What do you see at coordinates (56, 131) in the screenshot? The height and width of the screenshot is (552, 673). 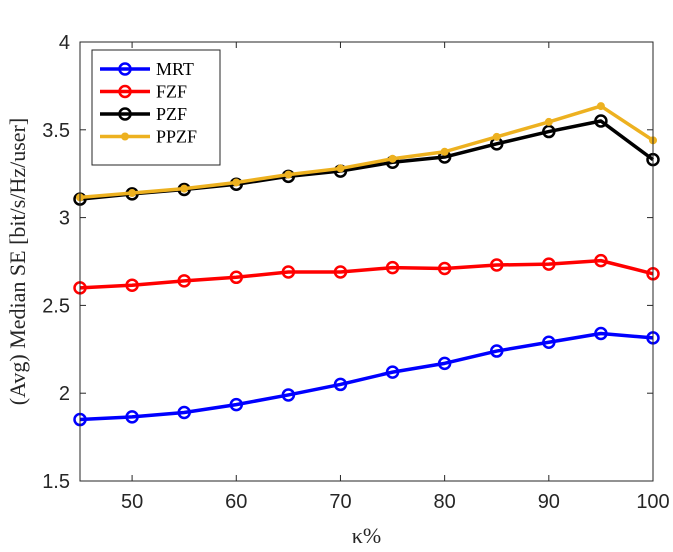 I see `y-tick-label: 3.5` at bounding box center [56, 131].